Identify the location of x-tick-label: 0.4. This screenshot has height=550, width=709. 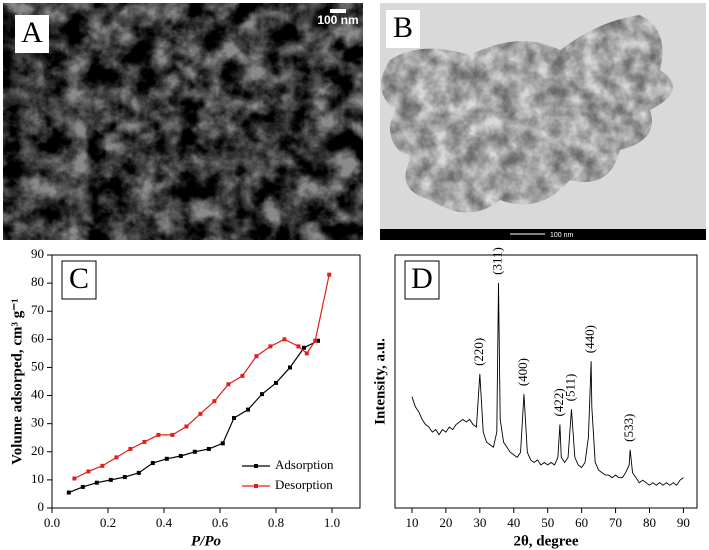
(164, 522).